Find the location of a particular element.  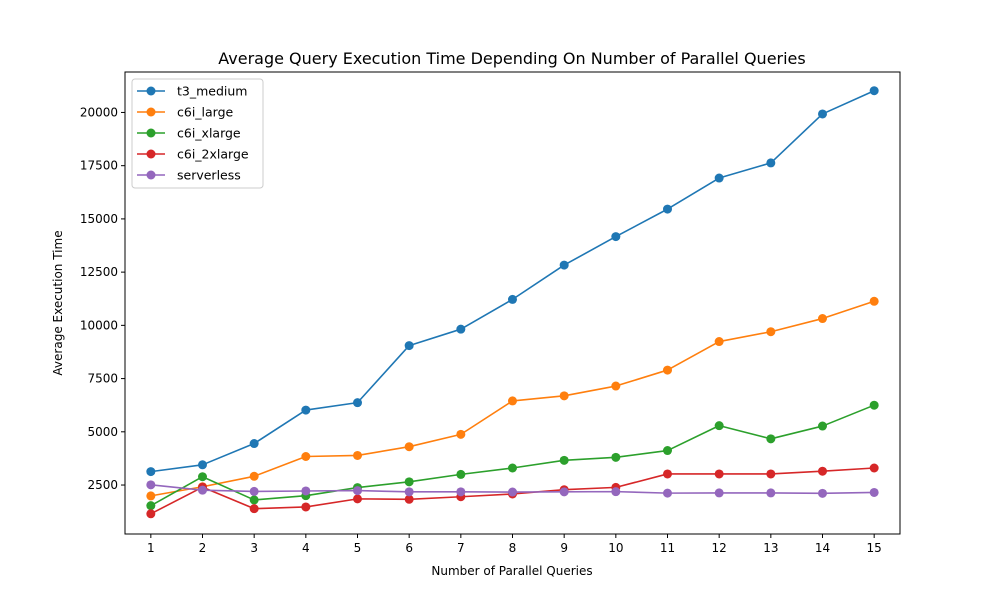

x-tick-label: 4 is located at coordinates (306, 548).